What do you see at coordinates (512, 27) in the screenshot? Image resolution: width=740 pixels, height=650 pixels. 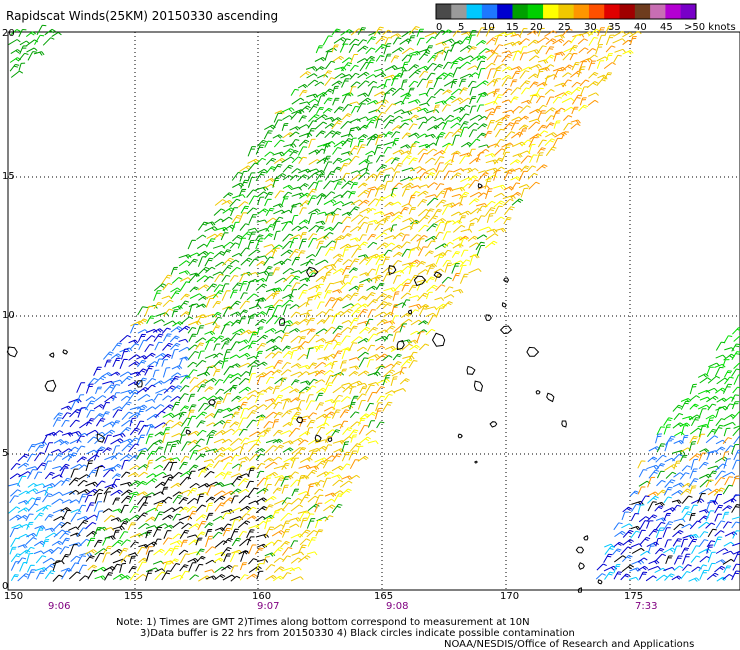 I see `legend-label: 15` at bounding box center [512, 27].